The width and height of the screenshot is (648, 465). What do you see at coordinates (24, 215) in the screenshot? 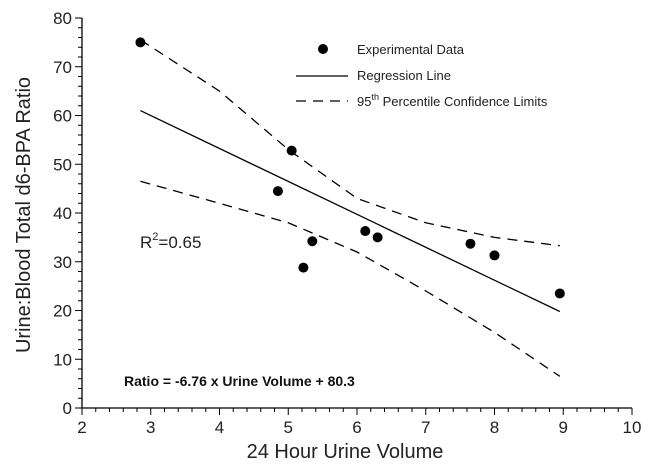
I see `y-axis-title: Urine:Blood Total d6-BPA Ratio` at bounding box center [24, 215].